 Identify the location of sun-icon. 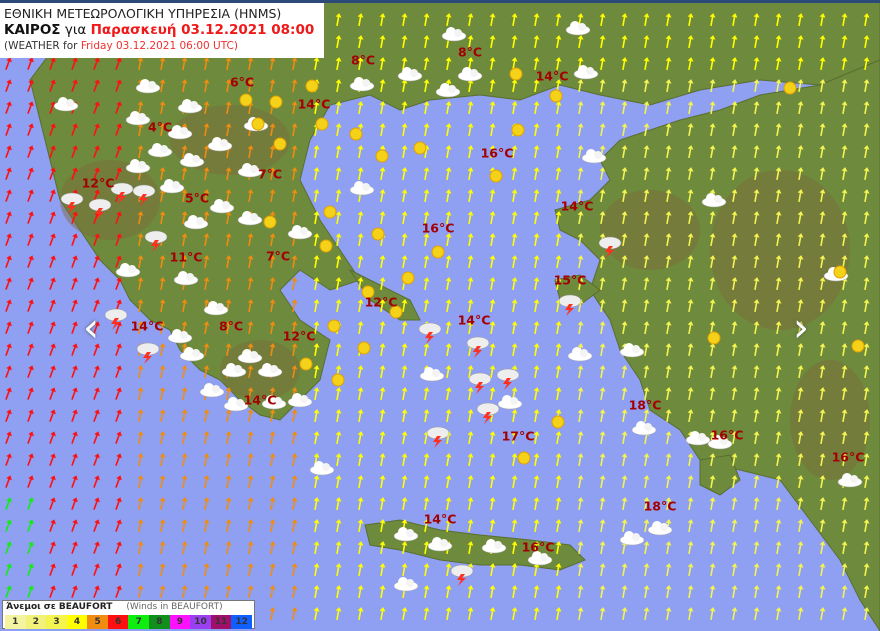
(334, 326).